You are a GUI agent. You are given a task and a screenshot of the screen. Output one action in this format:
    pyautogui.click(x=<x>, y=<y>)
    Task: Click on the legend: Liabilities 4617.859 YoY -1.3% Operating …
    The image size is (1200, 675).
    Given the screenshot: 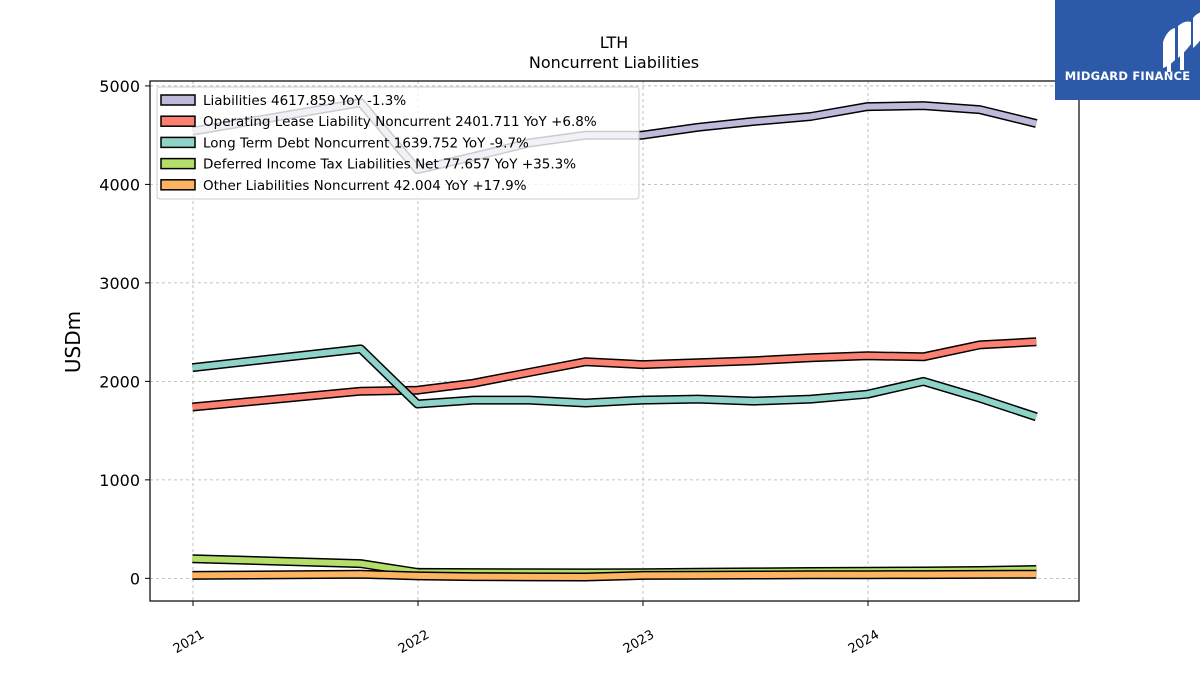 What is the action you would take?
    pyautogui.click(x=398, y=143)
    